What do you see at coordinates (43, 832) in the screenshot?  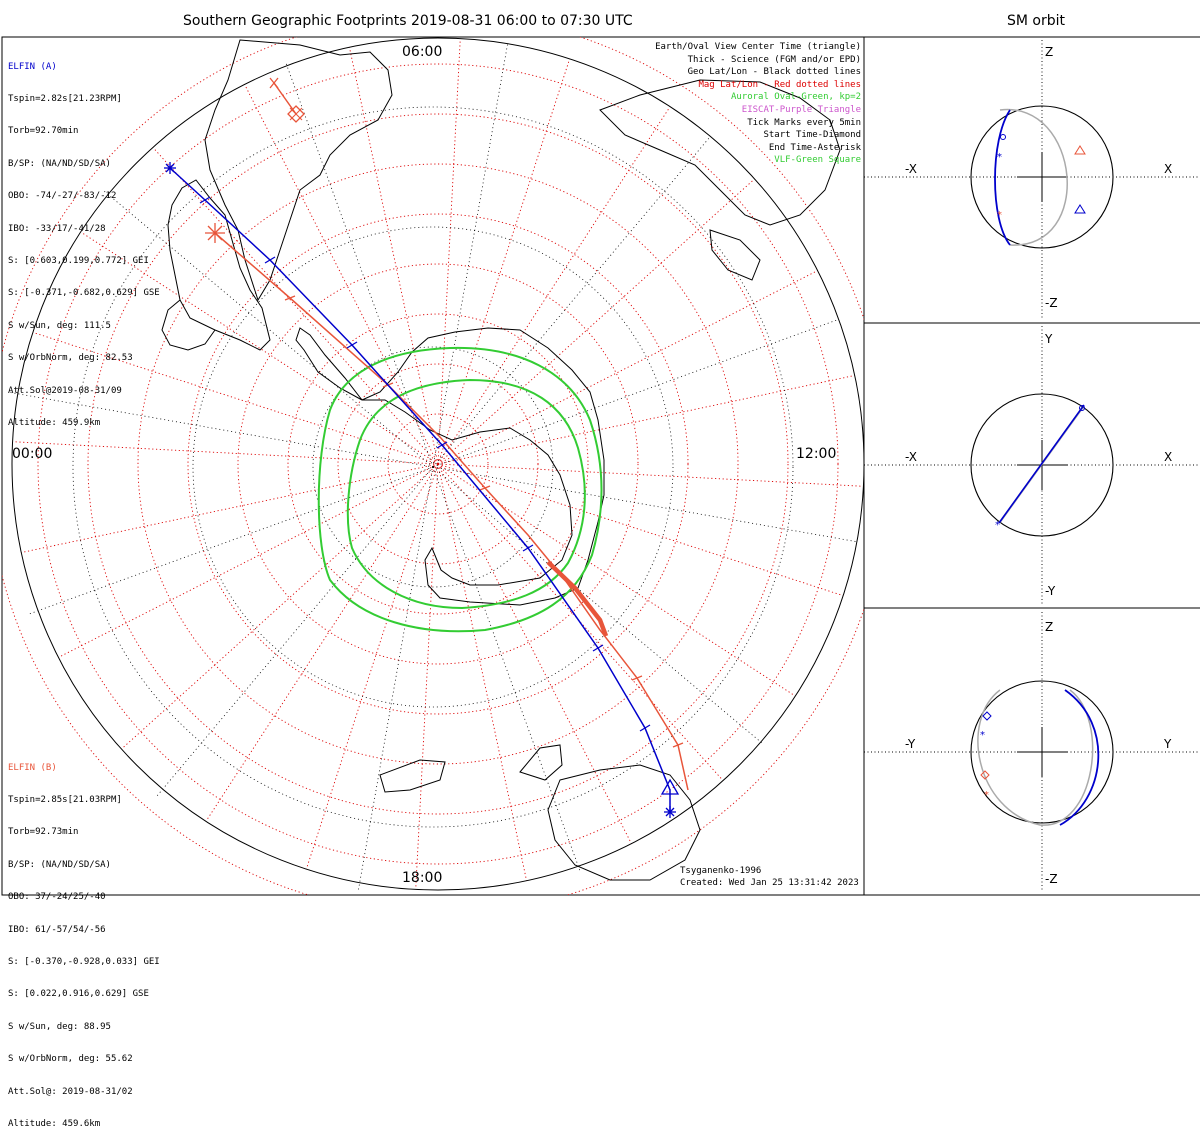 I see `elfin-b-line: Torb=92.73min` at bounding box center [43, 832].